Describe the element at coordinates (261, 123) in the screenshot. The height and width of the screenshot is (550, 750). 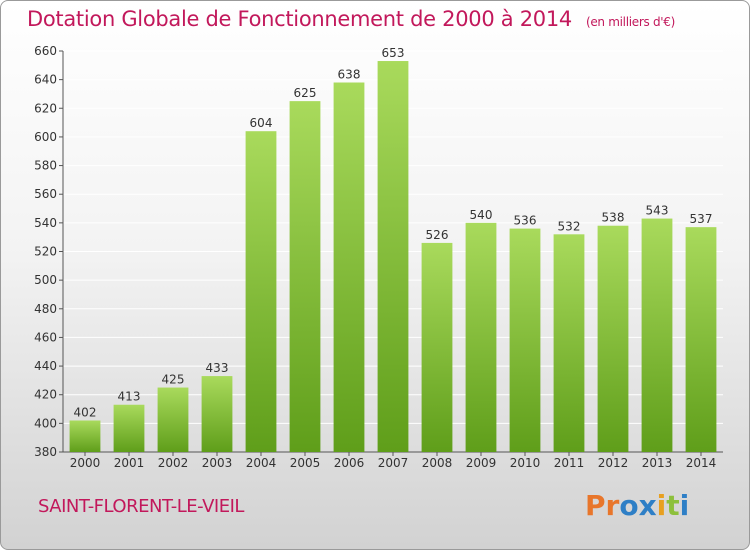
I see `bar-value-label: 604` at that location.